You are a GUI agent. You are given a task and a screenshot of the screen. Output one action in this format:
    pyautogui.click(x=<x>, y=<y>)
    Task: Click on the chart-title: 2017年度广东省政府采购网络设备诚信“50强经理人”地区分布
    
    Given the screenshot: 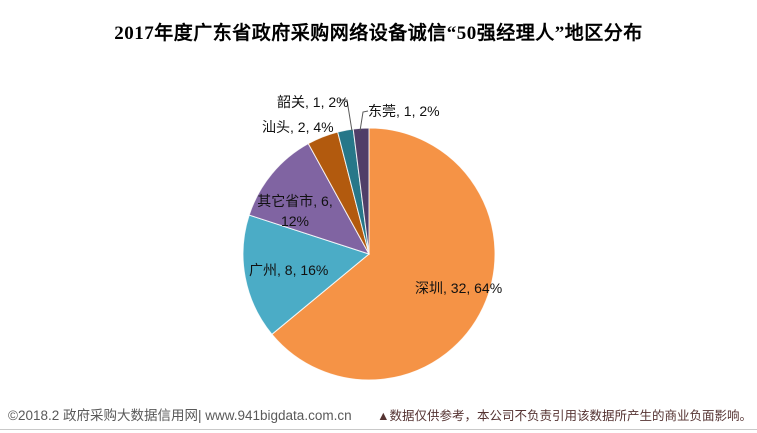 What is the action you would take?
    pyautogui.click(x=378, y=33)
    